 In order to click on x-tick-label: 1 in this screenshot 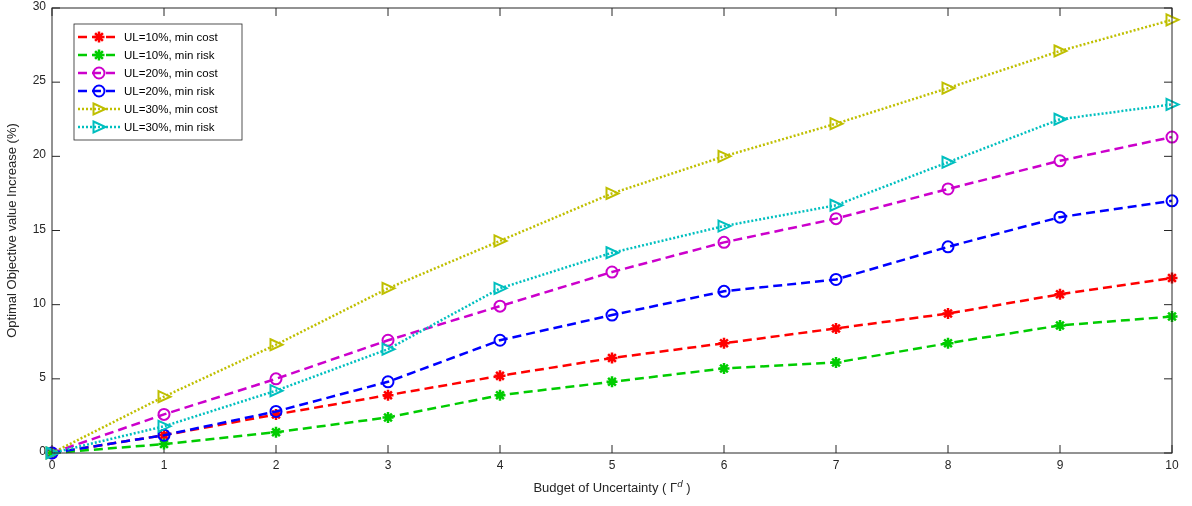, I will do `click(164, 465)`.